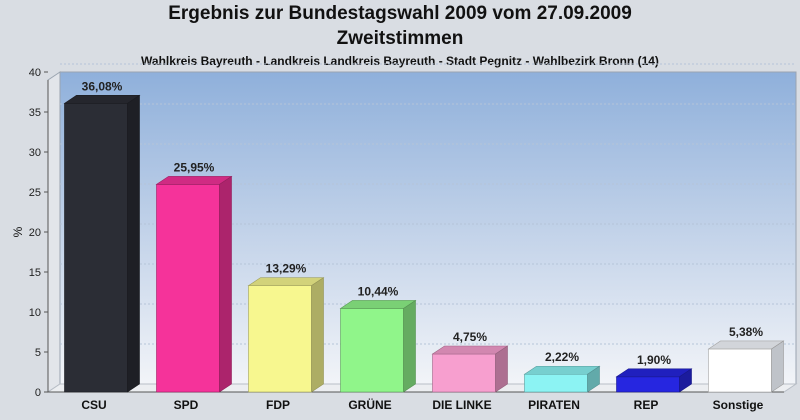  Describe the element at coordinates (102, 99) in the screenshot. I see `bar-csu-top` at that location.